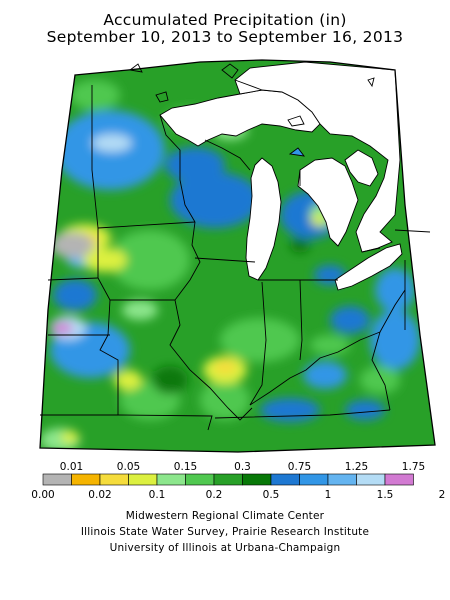 The width and height of the screenshot is (450, 600). I want to click on coast-details, so click(251, 110).